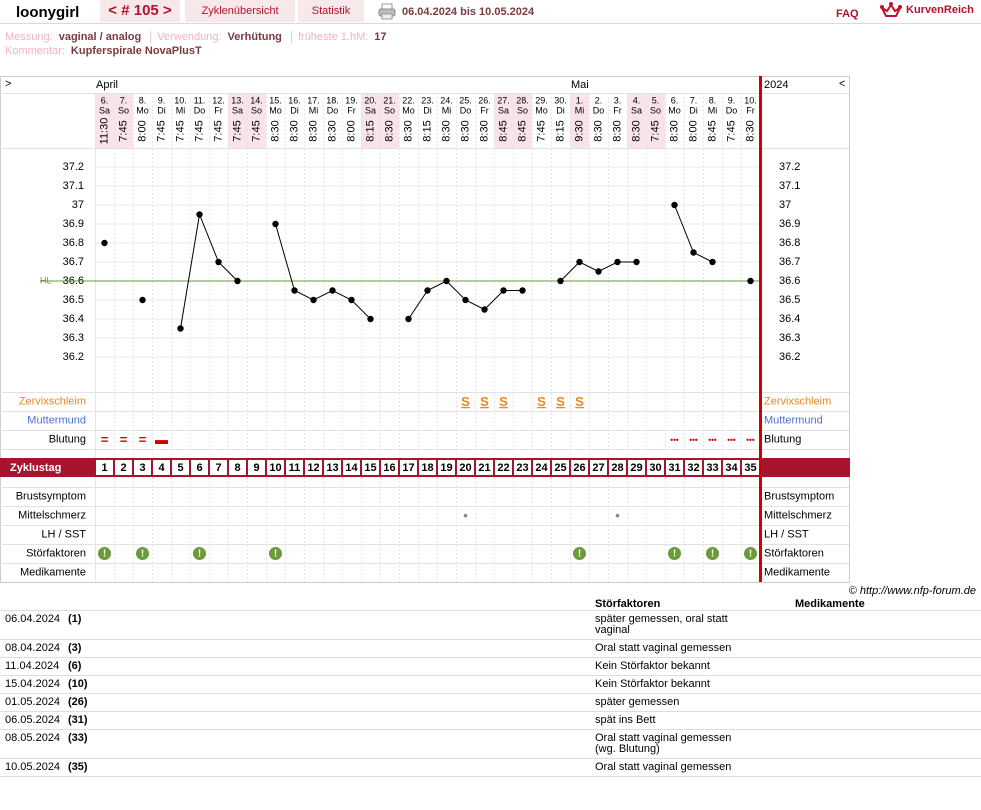 This screenshot has width=981, height=810. What do you see at coordinates (789, 281) in the screenshot?
I see `y-tick-label: 36.6` at bounding box center [789, 281].